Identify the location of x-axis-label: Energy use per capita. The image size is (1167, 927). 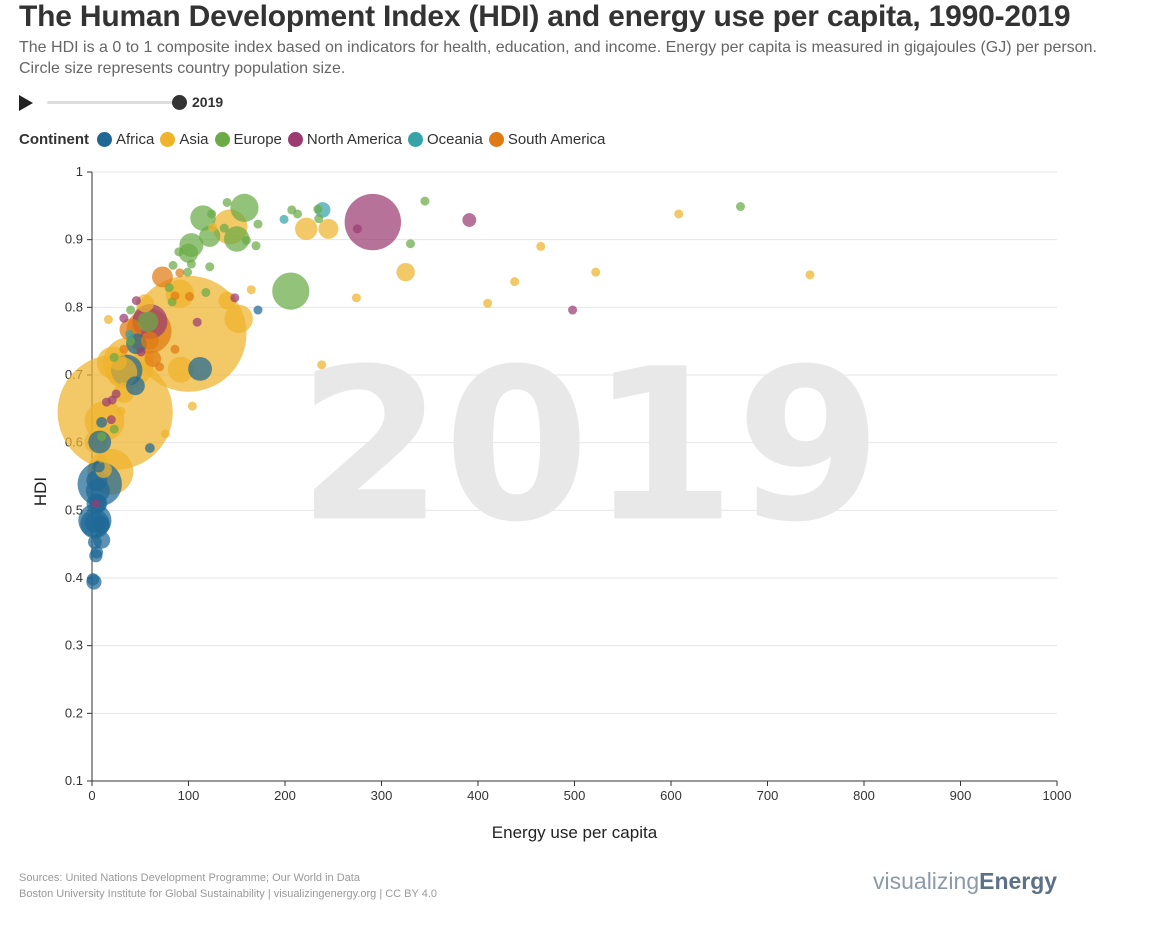
(575, 832).